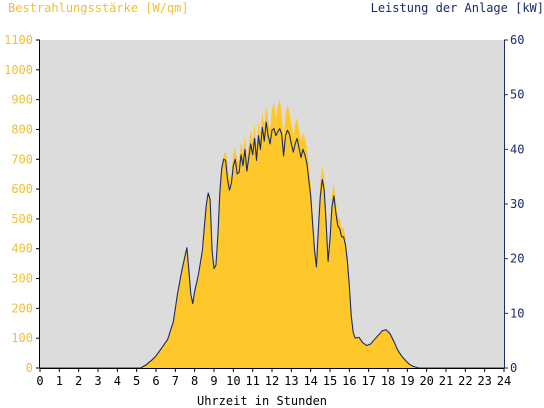  What do you see at coordinates (97, 381) in the screenshot?
I see `x-tick-label: 3` at bounding box center [97, 381].